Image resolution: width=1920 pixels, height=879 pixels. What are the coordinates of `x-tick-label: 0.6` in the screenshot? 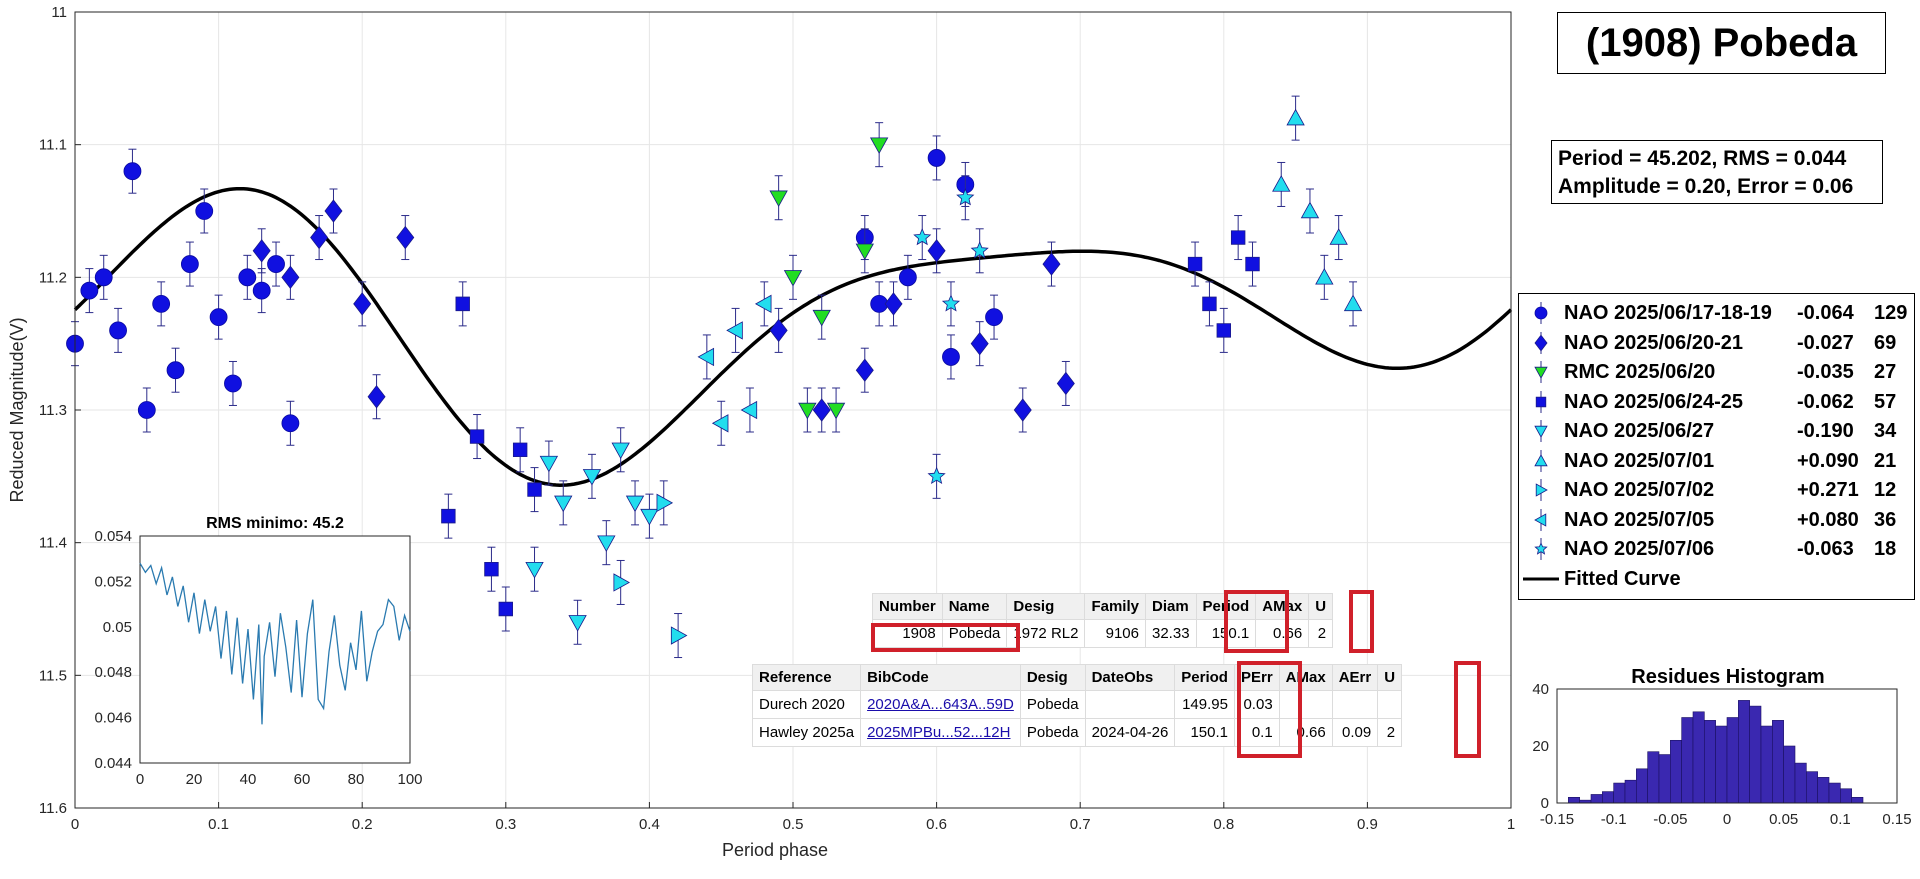 It's located at (936, 824).